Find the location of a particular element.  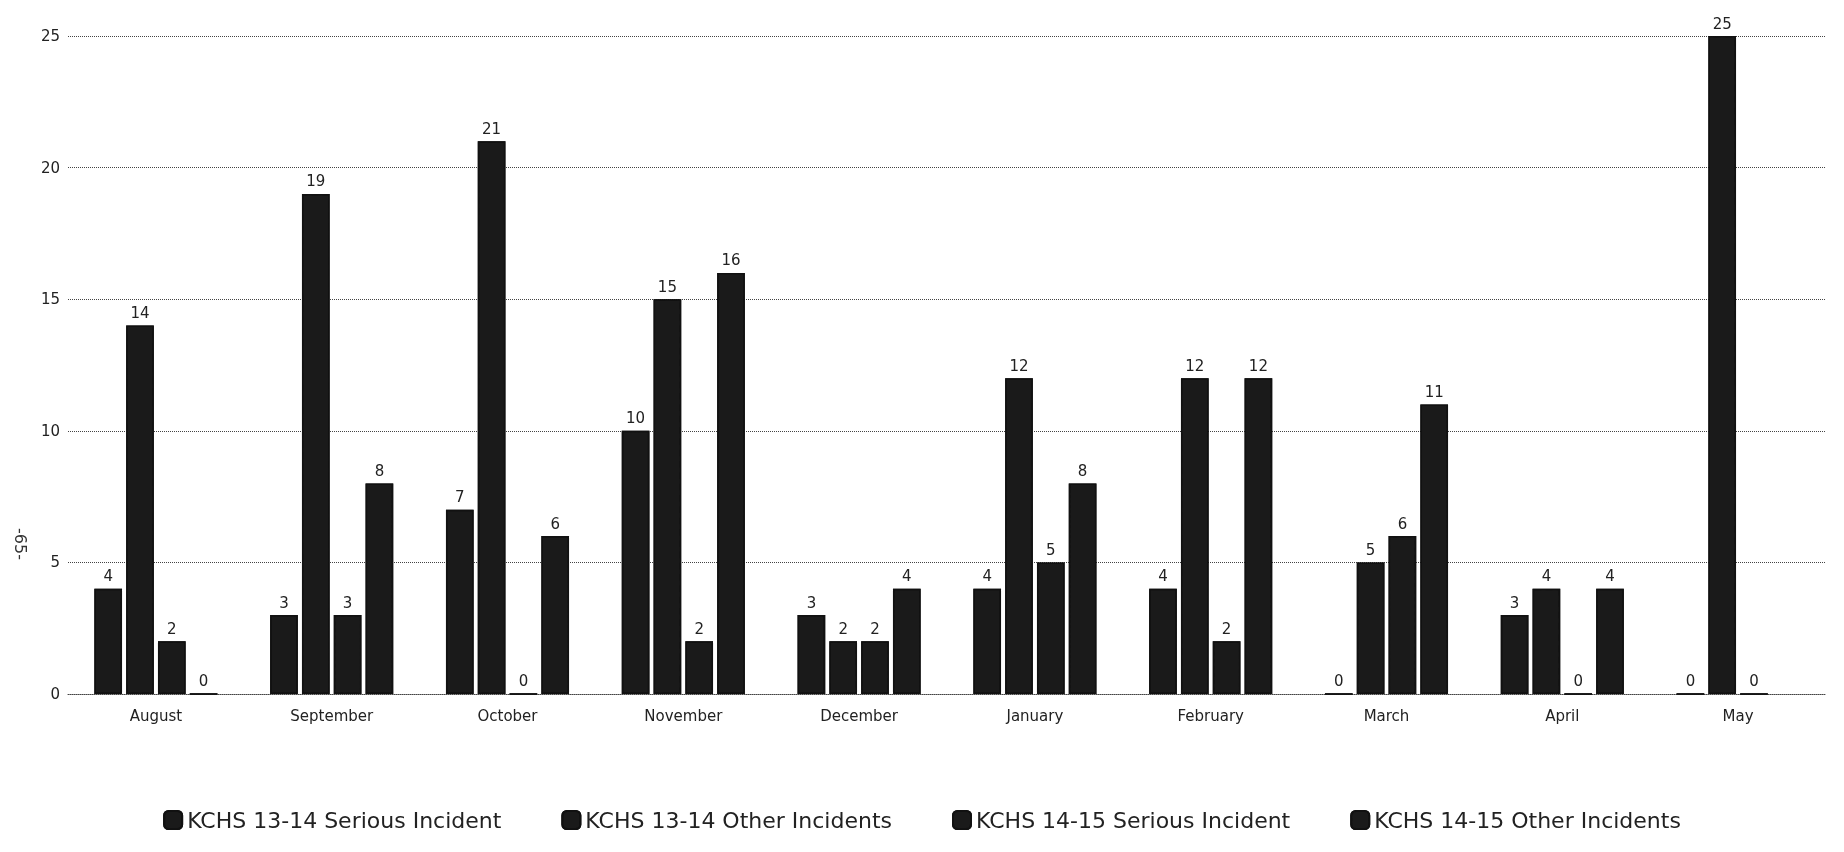

legend-label: KCHS 13-14 Other Incidents is located at coordinates (738, 820).